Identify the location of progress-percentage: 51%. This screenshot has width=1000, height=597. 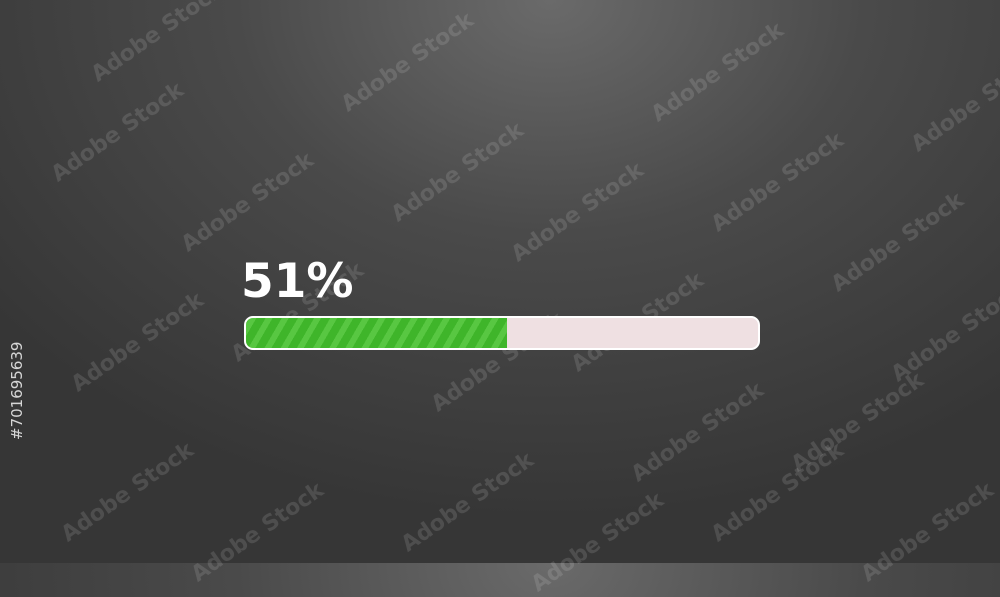
(297, 281).